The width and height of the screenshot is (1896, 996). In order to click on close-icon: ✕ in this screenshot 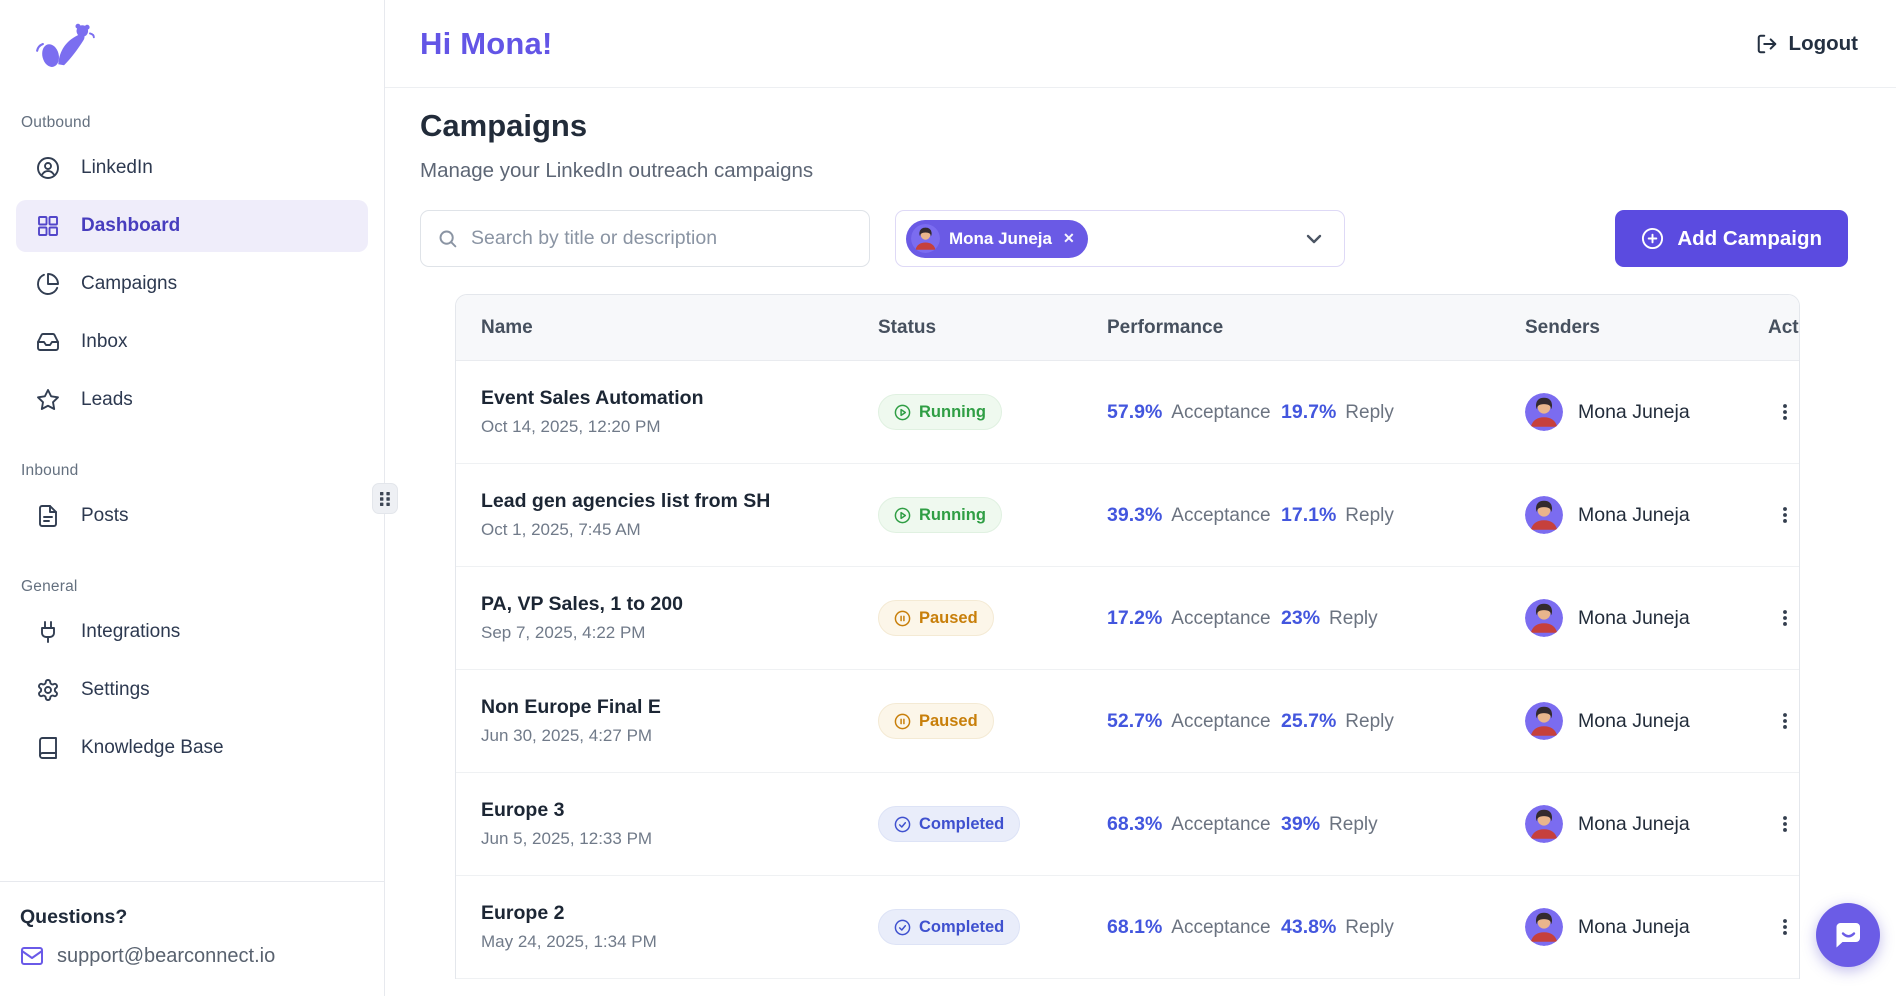, I will do `click(1068, 238)`.